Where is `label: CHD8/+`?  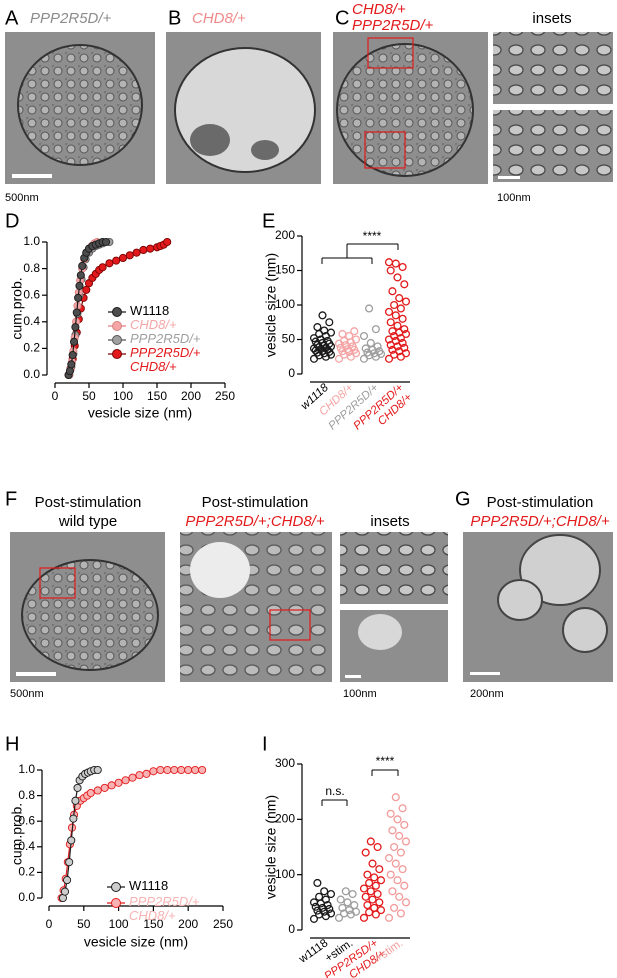 label: CHD8/+ is located at coordinates (153, 324).